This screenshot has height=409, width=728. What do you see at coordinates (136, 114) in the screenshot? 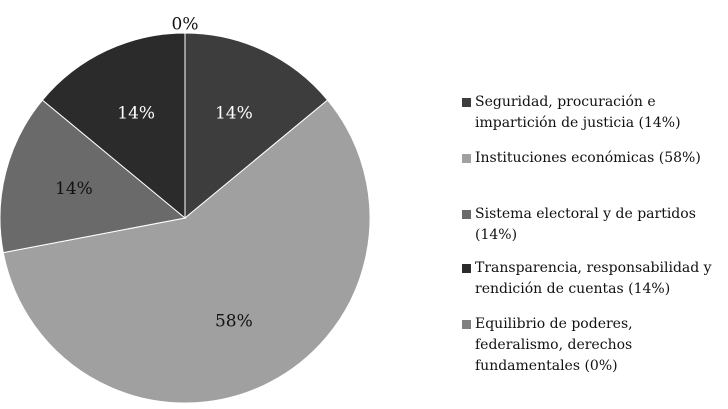
I see `data-label-transparencia: 14%` at bounding box center [136, 114].